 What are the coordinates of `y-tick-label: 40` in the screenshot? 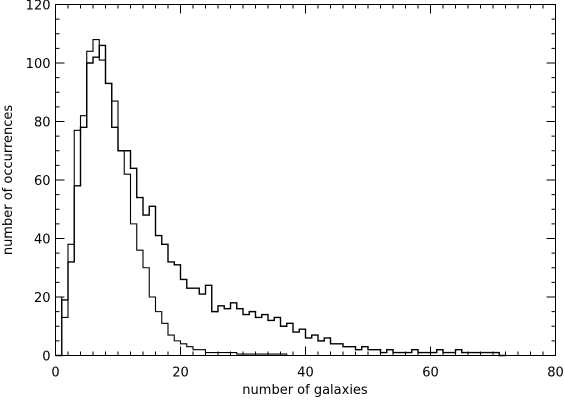 It's located at (42, 240).